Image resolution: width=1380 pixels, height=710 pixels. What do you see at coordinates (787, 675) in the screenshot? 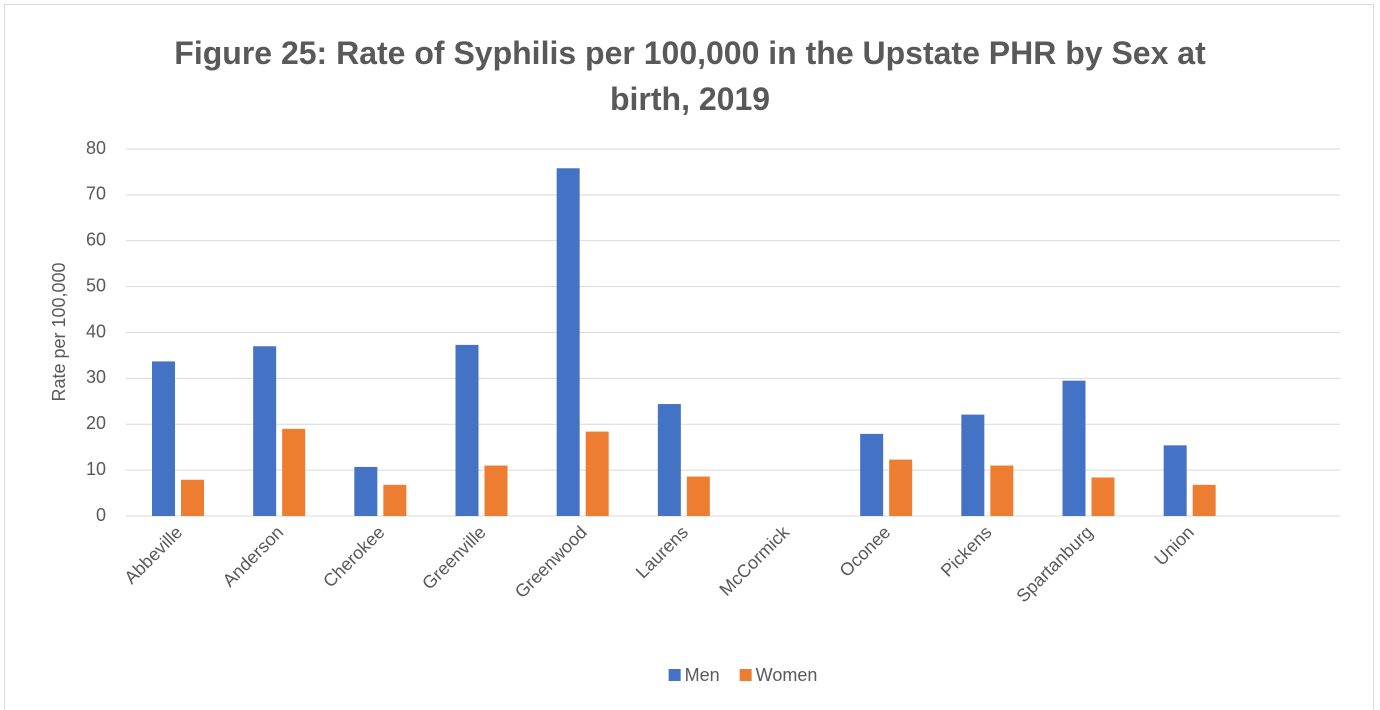
I see `legend-label: Women` at bounding box center [787, 675].